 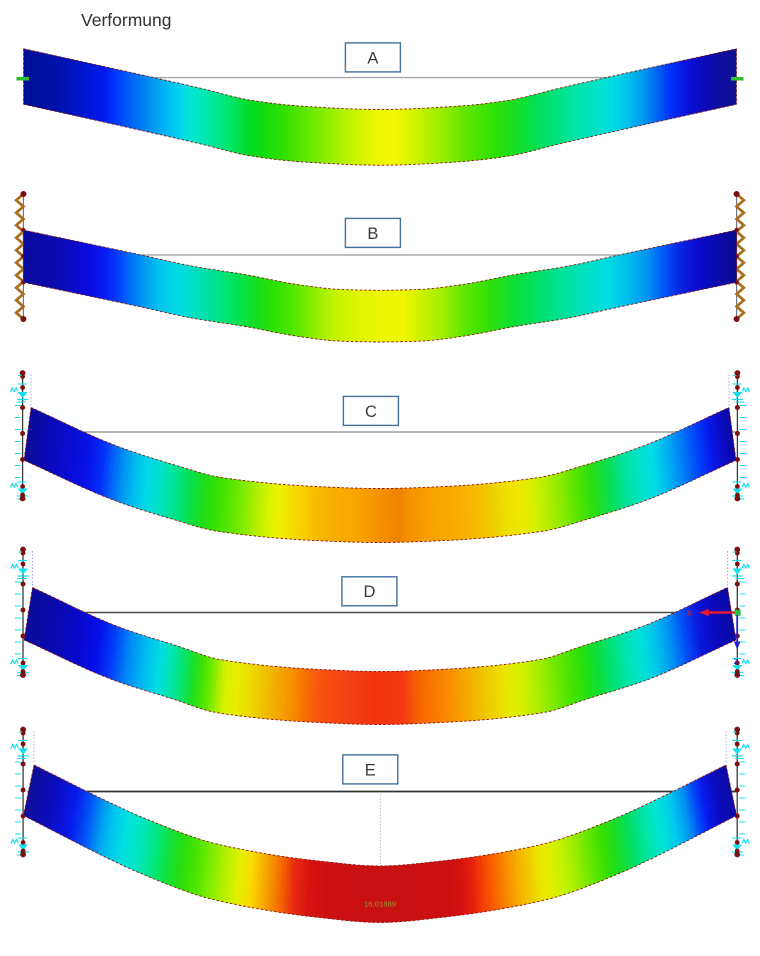 I want to click on svg-text: z, so click(x=736, y=661).